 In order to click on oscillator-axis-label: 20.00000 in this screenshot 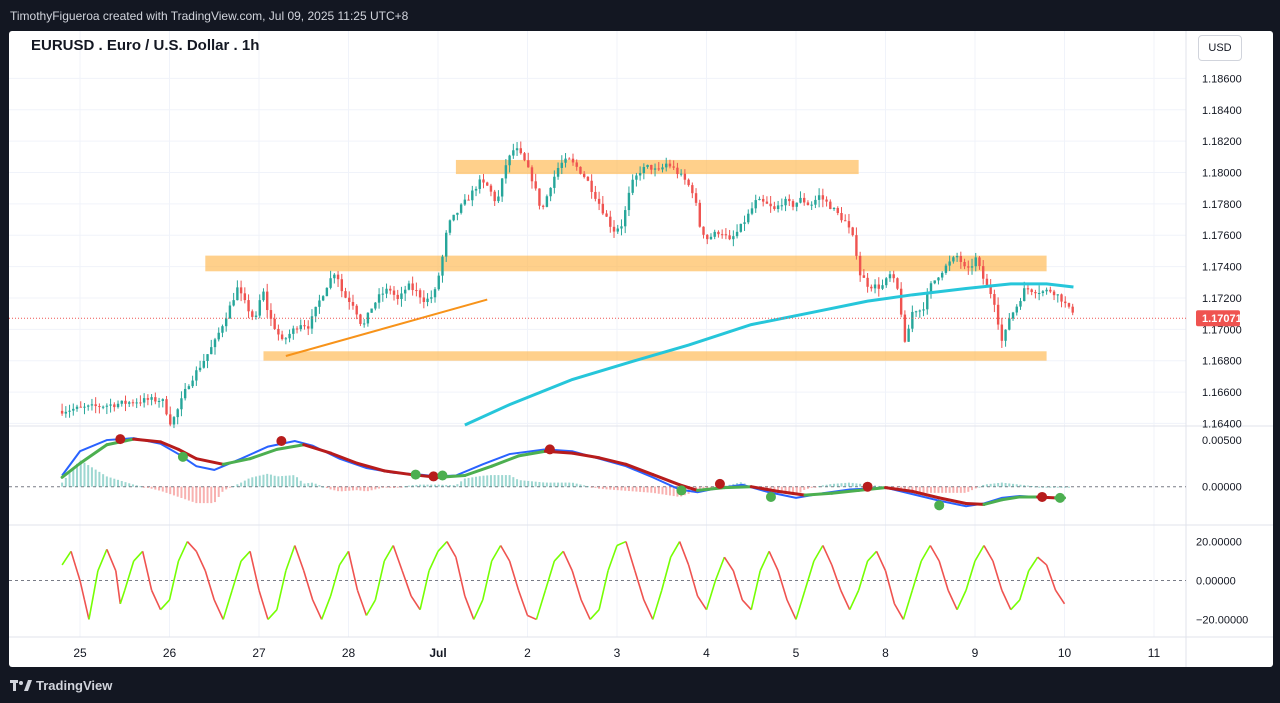, I will do `click(1219, 543)`.